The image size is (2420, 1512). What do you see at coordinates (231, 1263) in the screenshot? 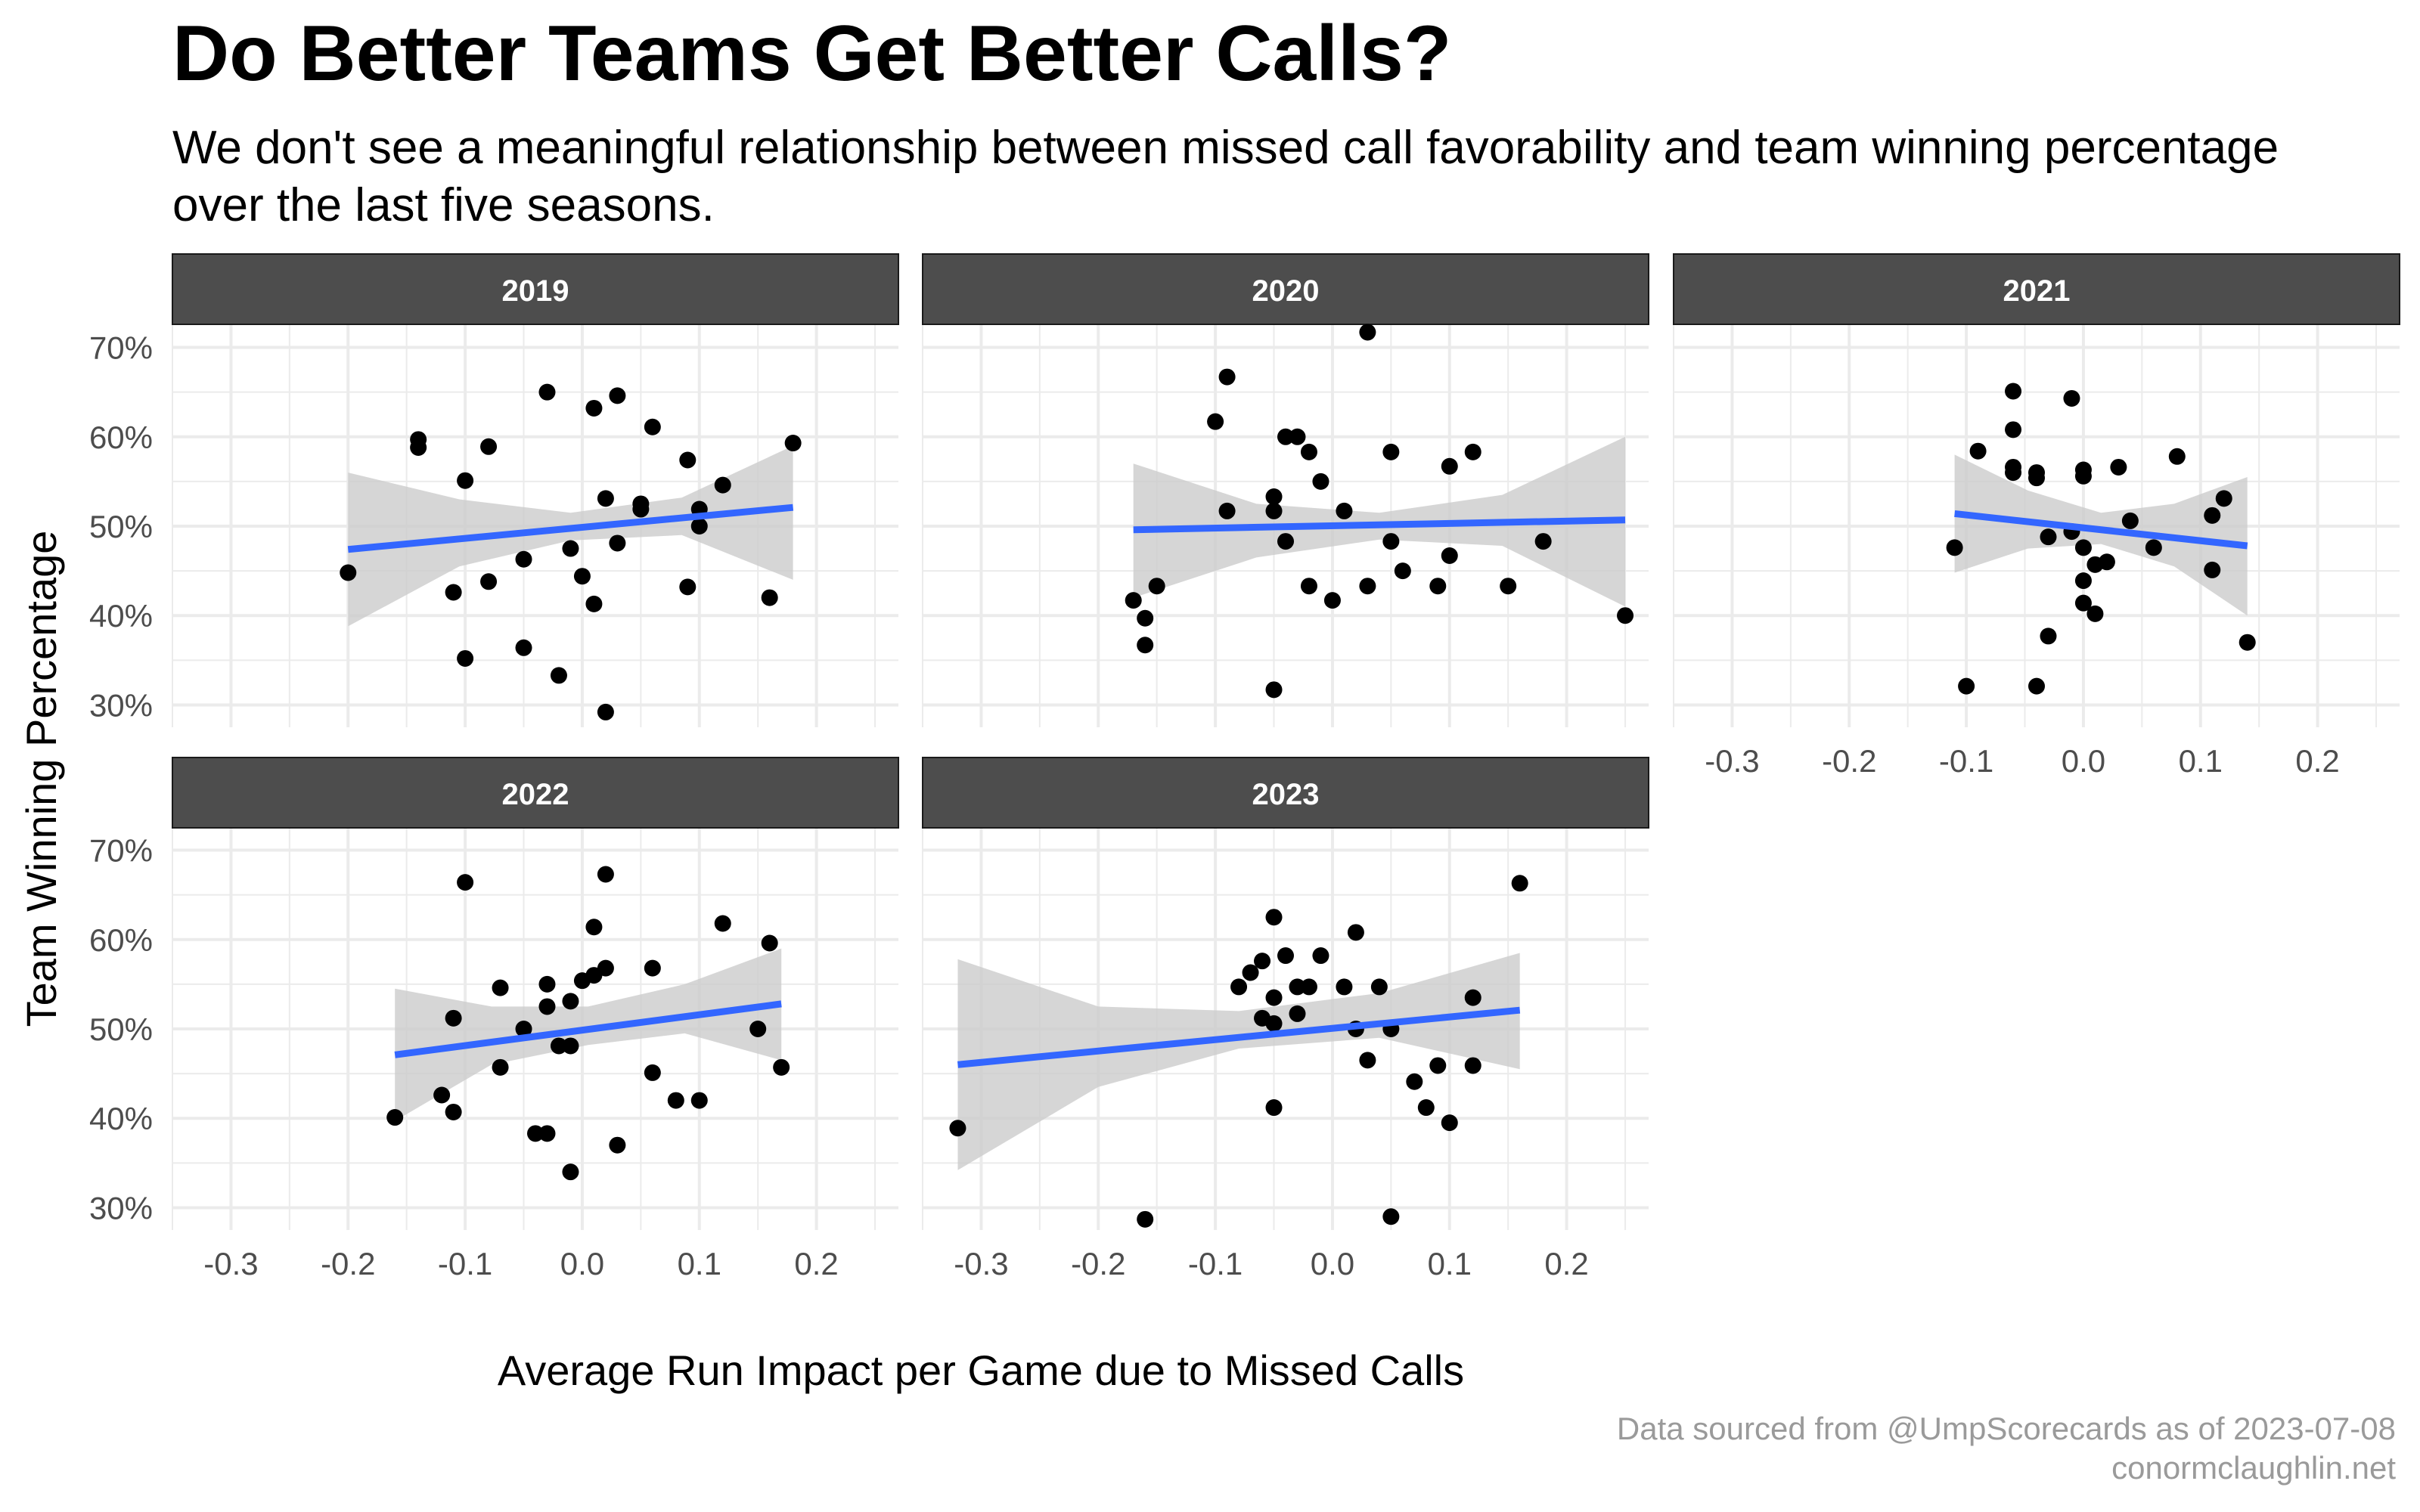
I see `x-tick-label: -0.3` at bounding box center [231, 1263].